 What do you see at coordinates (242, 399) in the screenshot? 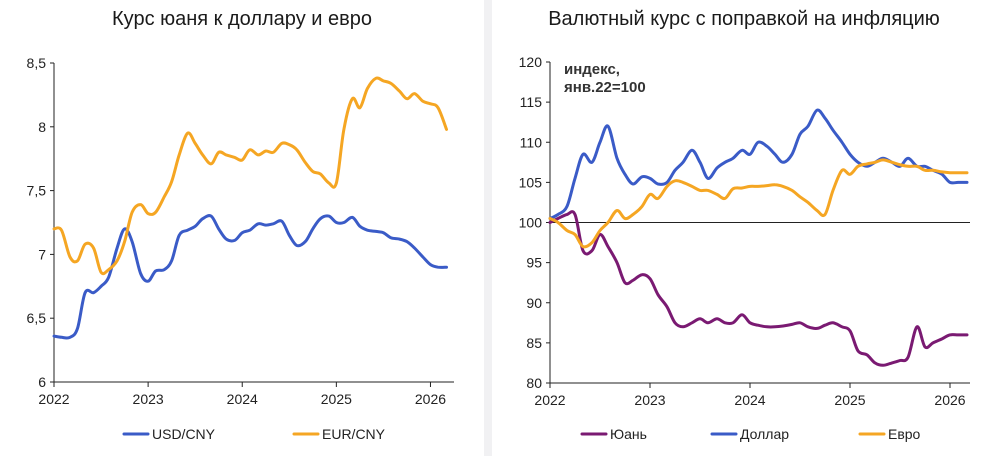
I see `left-x-tick-label: 2024` at bounding box center [242, 399].